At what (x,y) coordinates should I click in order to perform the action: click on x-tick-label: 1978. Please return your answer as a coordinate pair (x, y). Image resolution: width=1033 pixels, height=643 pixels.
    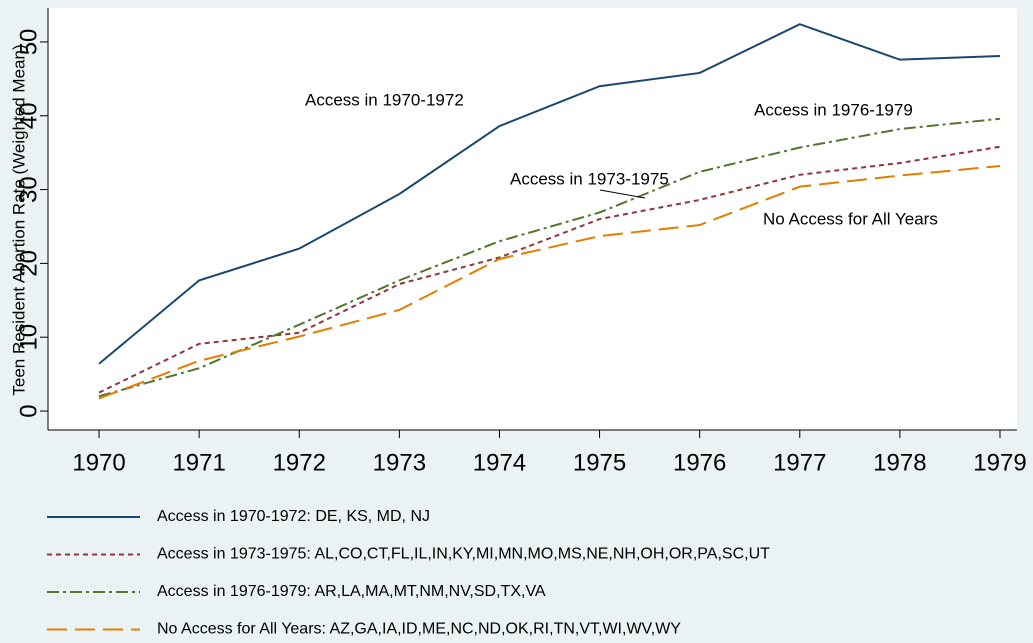
    Looking at the image, I should click on (899, 462).